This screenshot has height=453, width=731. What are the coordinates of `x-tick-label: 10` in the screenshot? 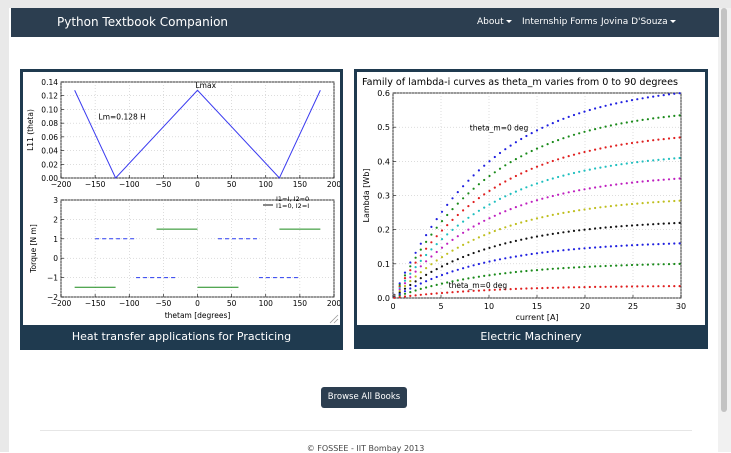 It's located at (489, 306).